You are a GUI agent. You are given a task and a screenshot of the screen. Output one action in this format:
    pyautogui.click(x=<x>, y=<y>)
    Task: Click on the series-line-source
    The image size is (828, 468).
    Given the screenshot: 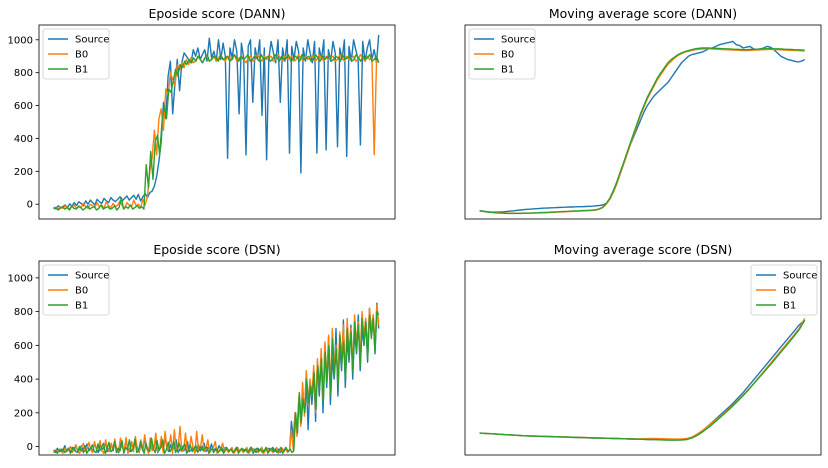 What is the action you would take?
    pyautogui.click(x=642, y=126)
    